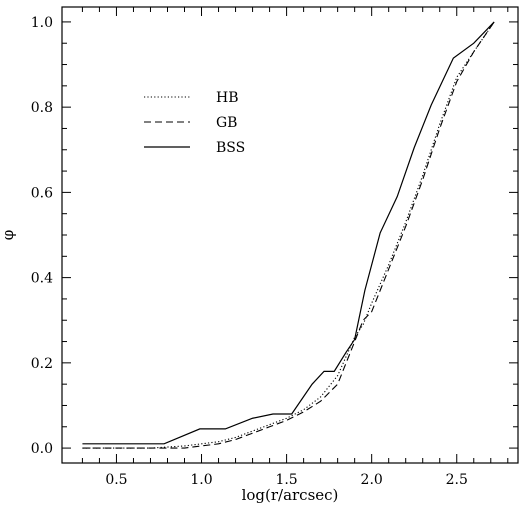  What do you see at coordinates (227, 98) in the screenshot?
I see `legend-label-hb: HB` at bounding box center [227, 98].